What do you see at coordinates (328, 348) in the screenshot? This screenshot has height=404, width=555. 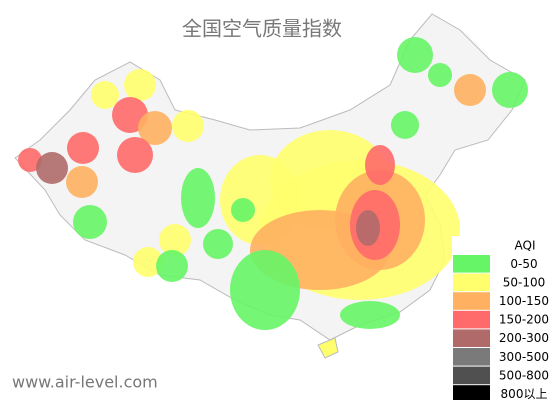 I see `hainan` at bounding box center [328, 348].